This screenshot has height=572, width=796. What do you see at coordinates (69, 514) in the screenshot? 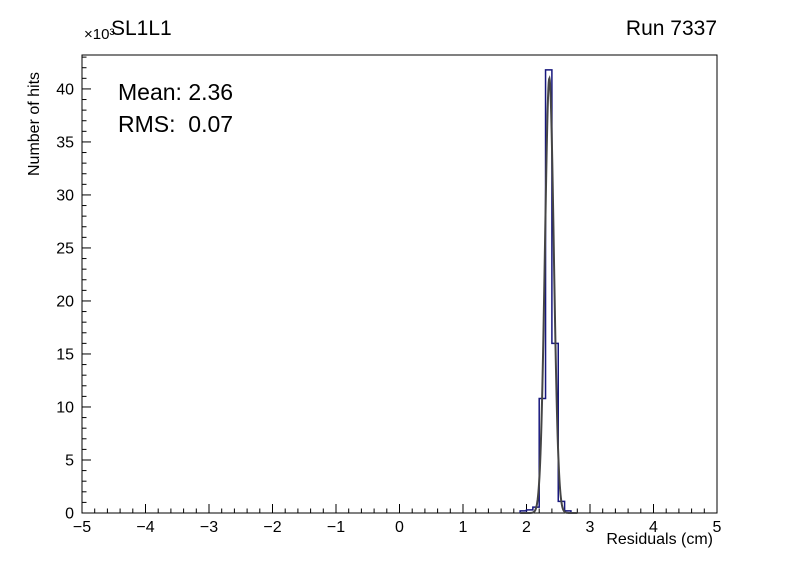
I see `y-tick-label: 0` at bounding box center [69, 514].